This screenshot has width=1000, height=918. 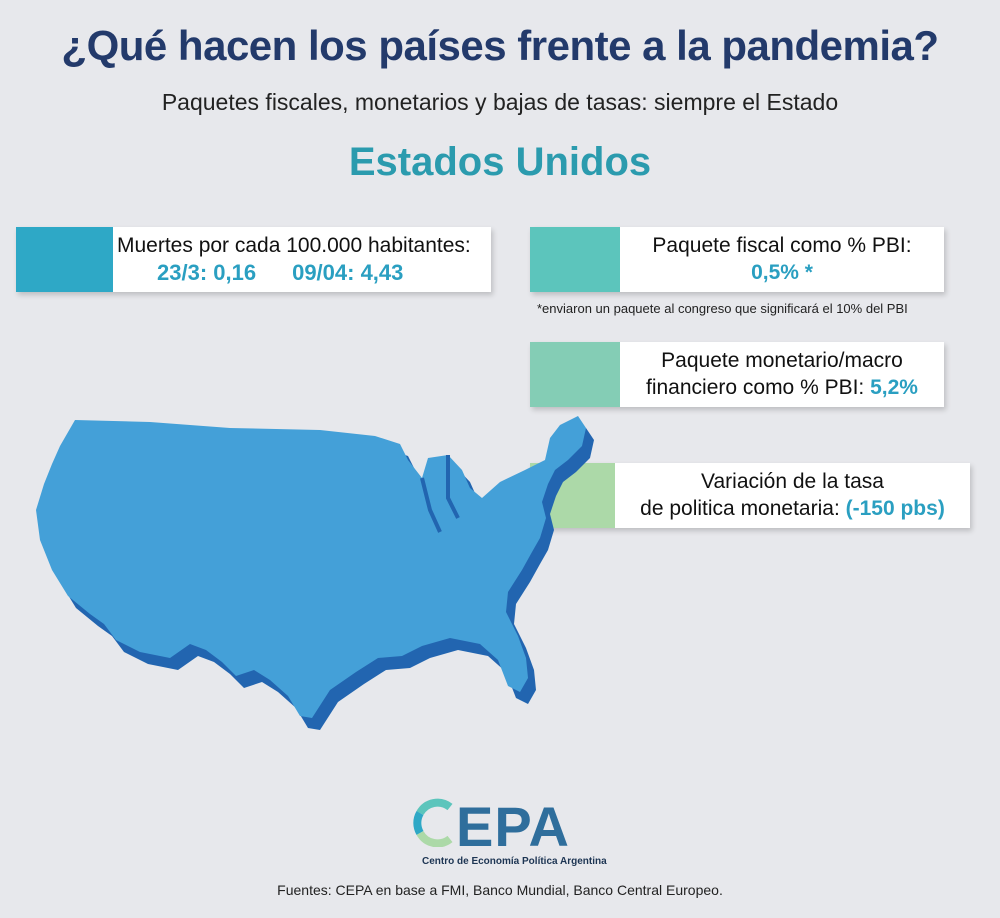 What do you see at coordinates (294, 245) in the screenshot?
I see `deaths-label: Muertes por cada 100.000 habitantes:` at bounding box center [294, 245].